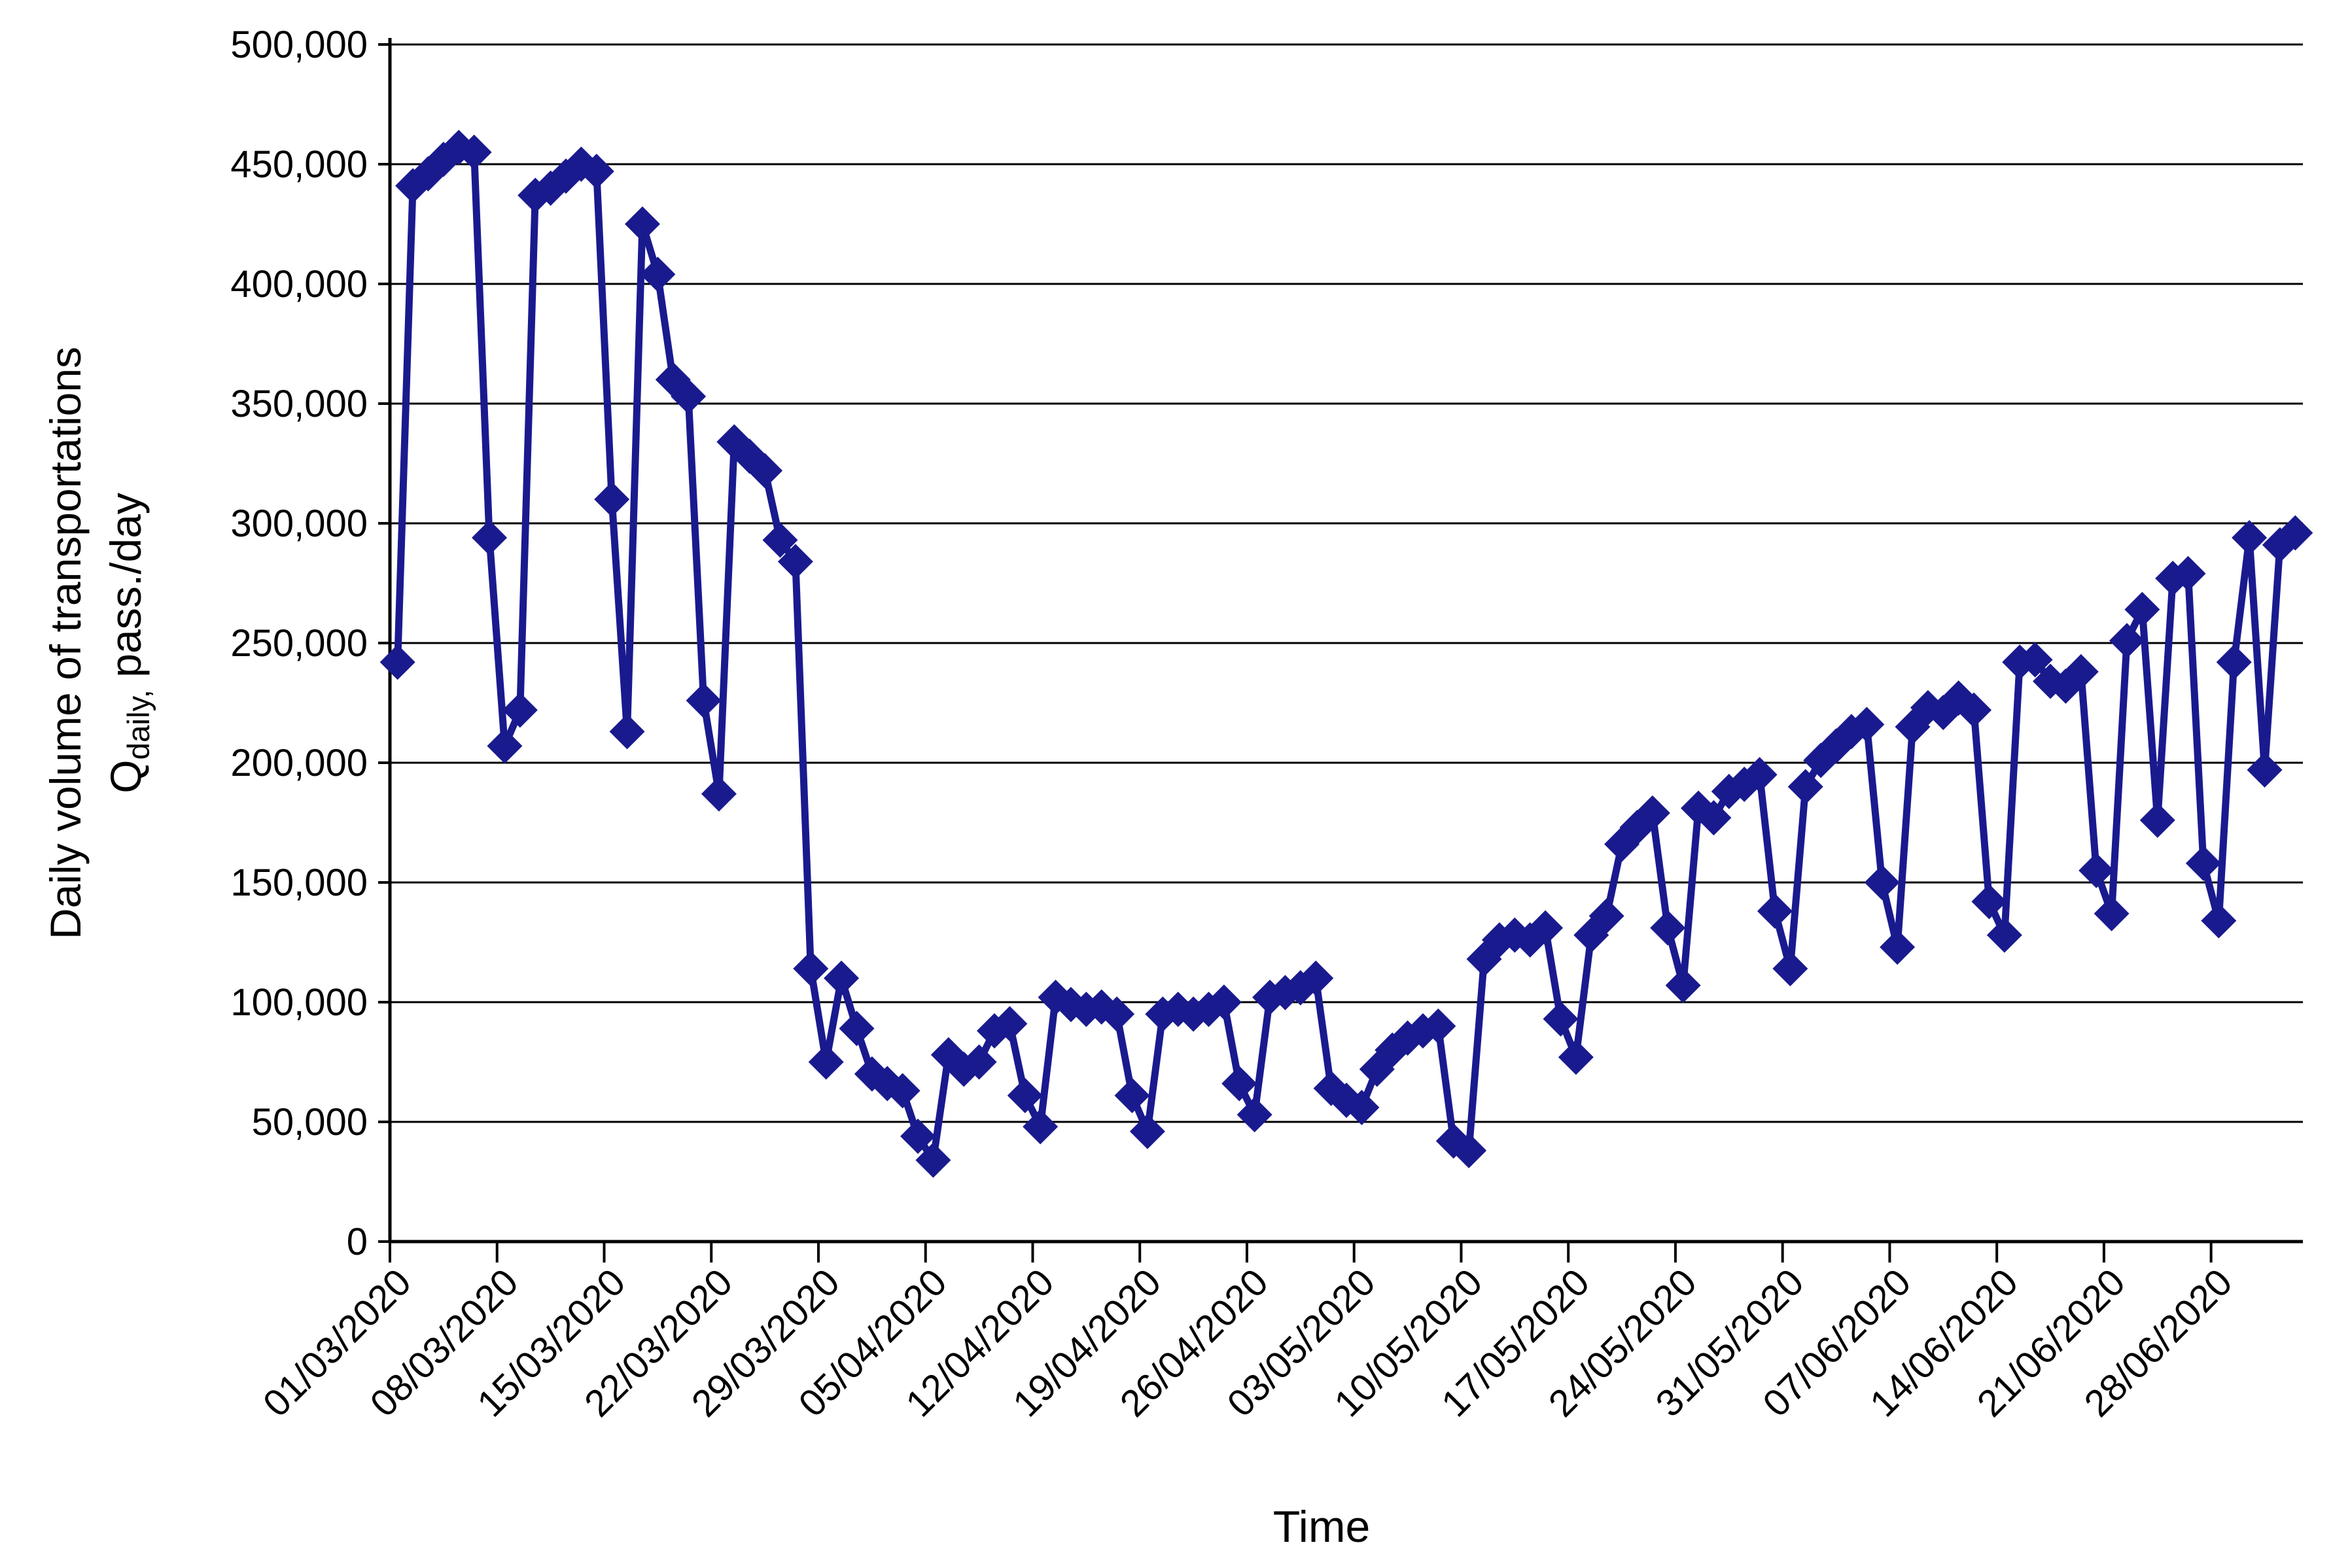 The width and height of the screenshot is (2350, 1568). Describe the element at coordinates (299, 404) in the screenshot. I see `y-tick-label: 350,000` at that location.